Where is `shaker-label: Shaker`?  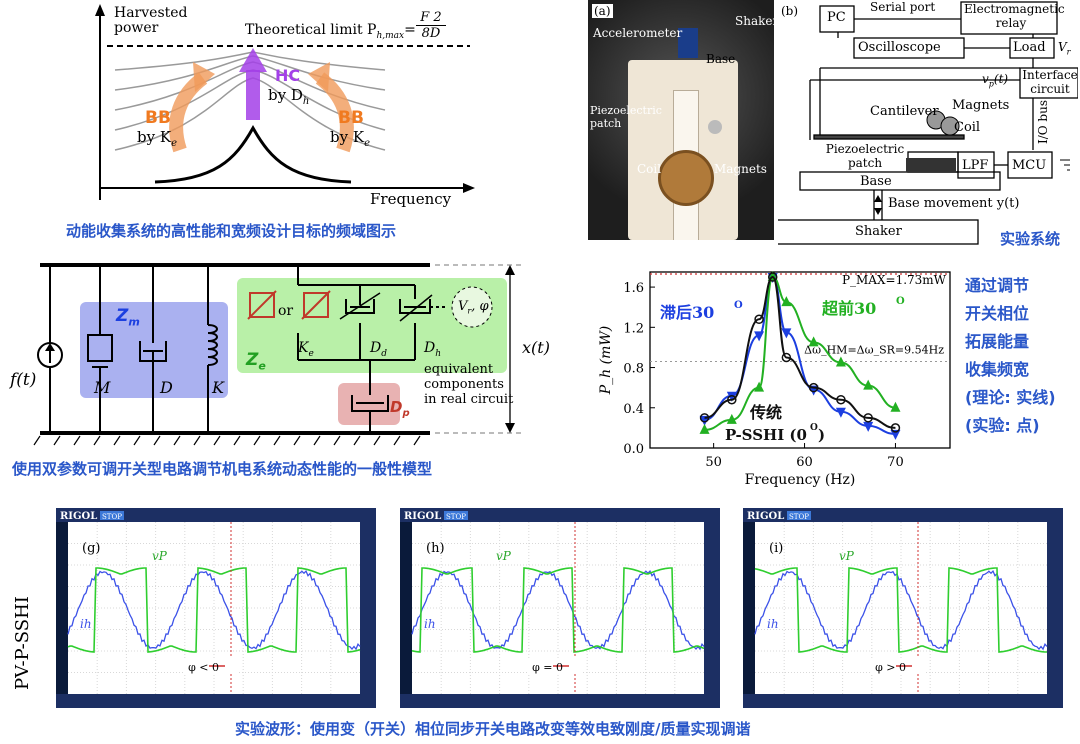
shaker-label: Shaker is located at coordinates (878, 231).